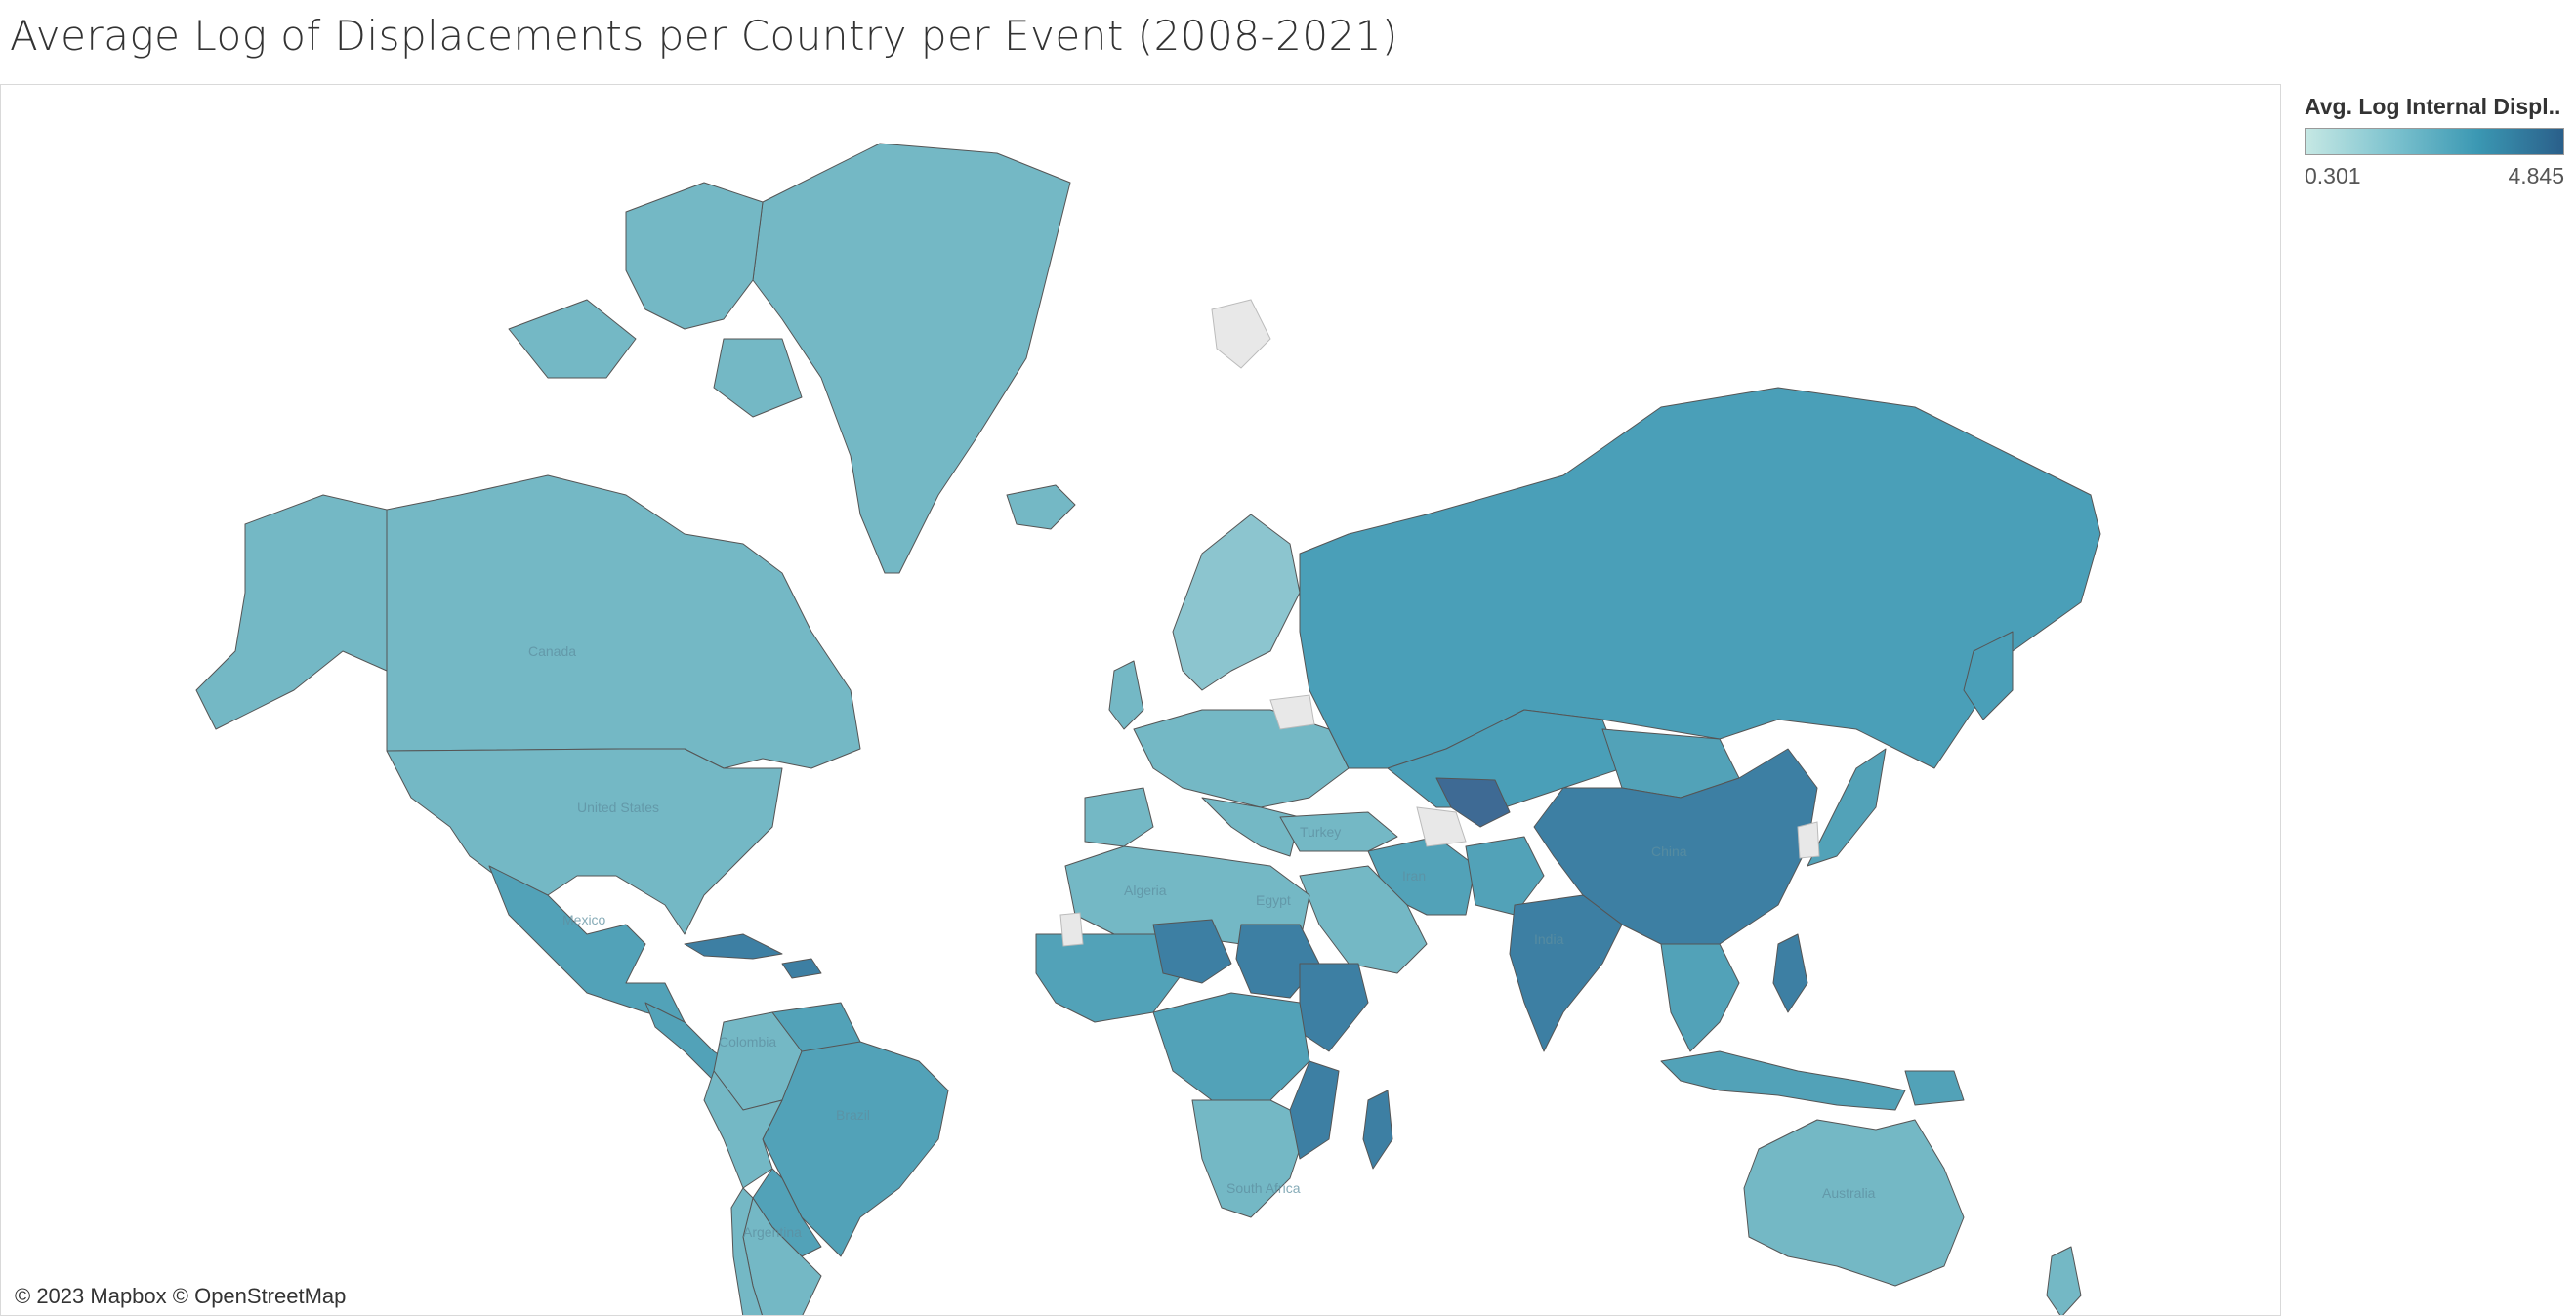 This screenshot has height=1316, width=2576. What do you see at coordinates (1251, 827) in the screenshot?
I see `region-italy-balkans` at bounding box center [1251, 827].